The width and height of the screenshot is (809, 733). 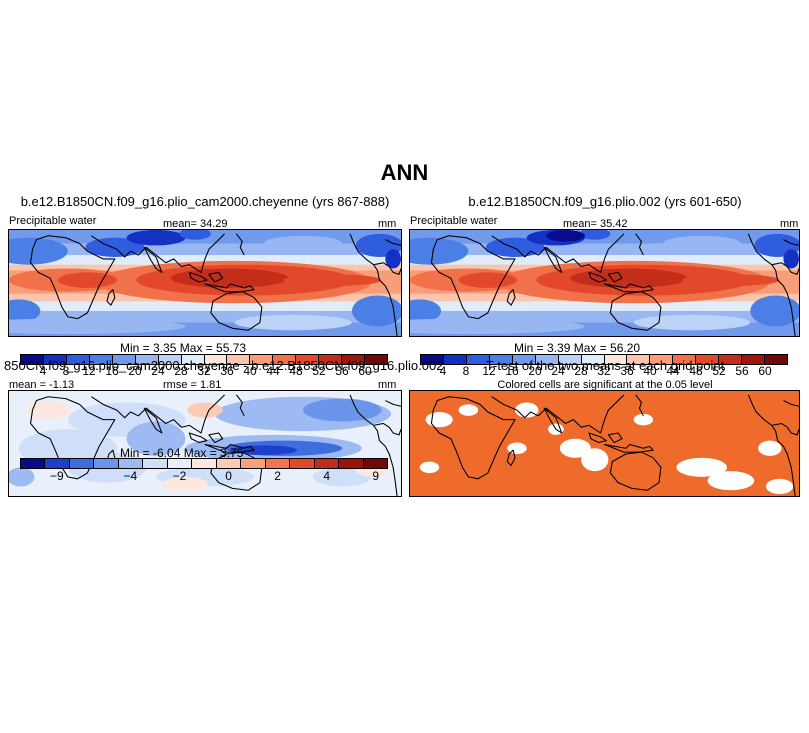 What do you see at coordinates (558, 371) in the screenshot?
I see `colorbar-tick-label: 24` at bounding box center [558, 371].